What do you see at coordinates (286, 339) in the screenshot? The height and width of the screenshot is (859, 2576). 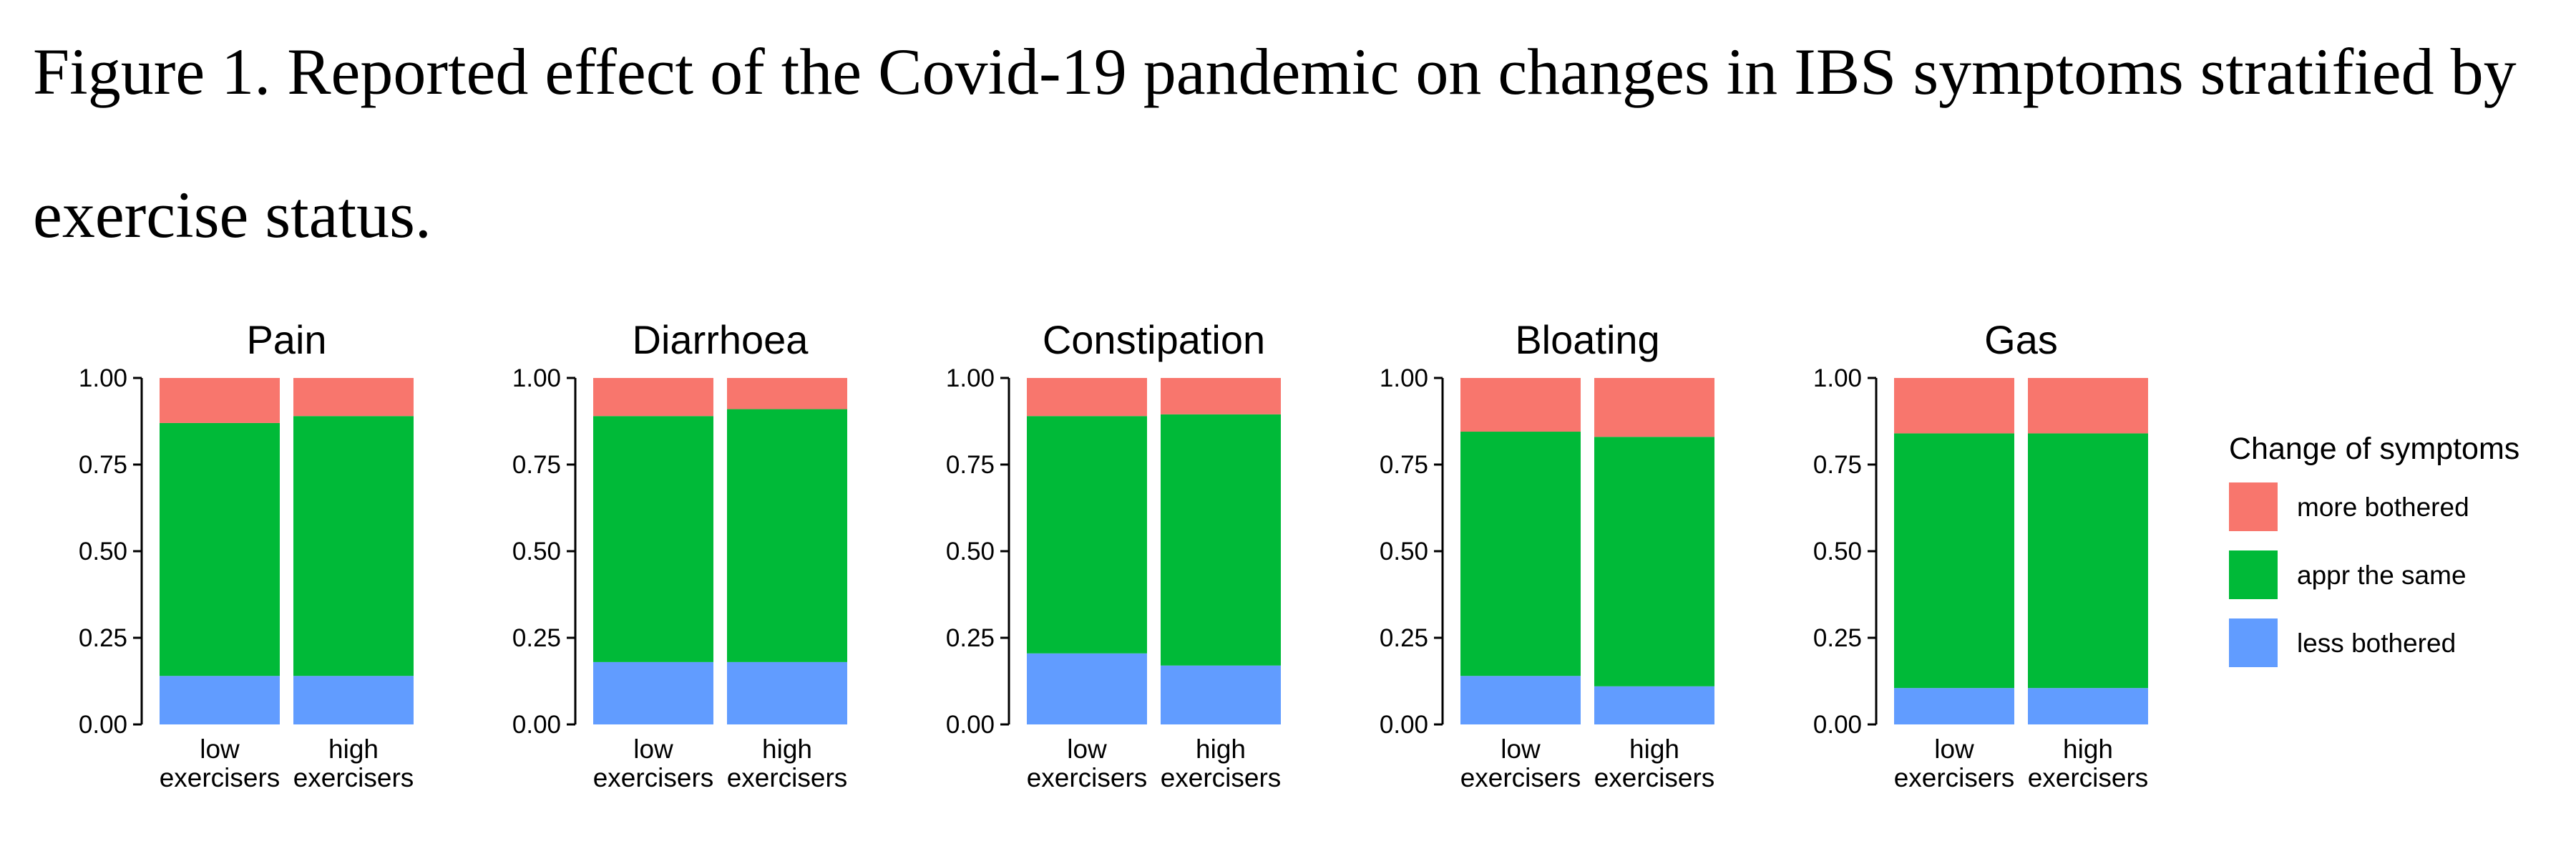 I see `panel-title: Pain` at bounding box center [286, 339].